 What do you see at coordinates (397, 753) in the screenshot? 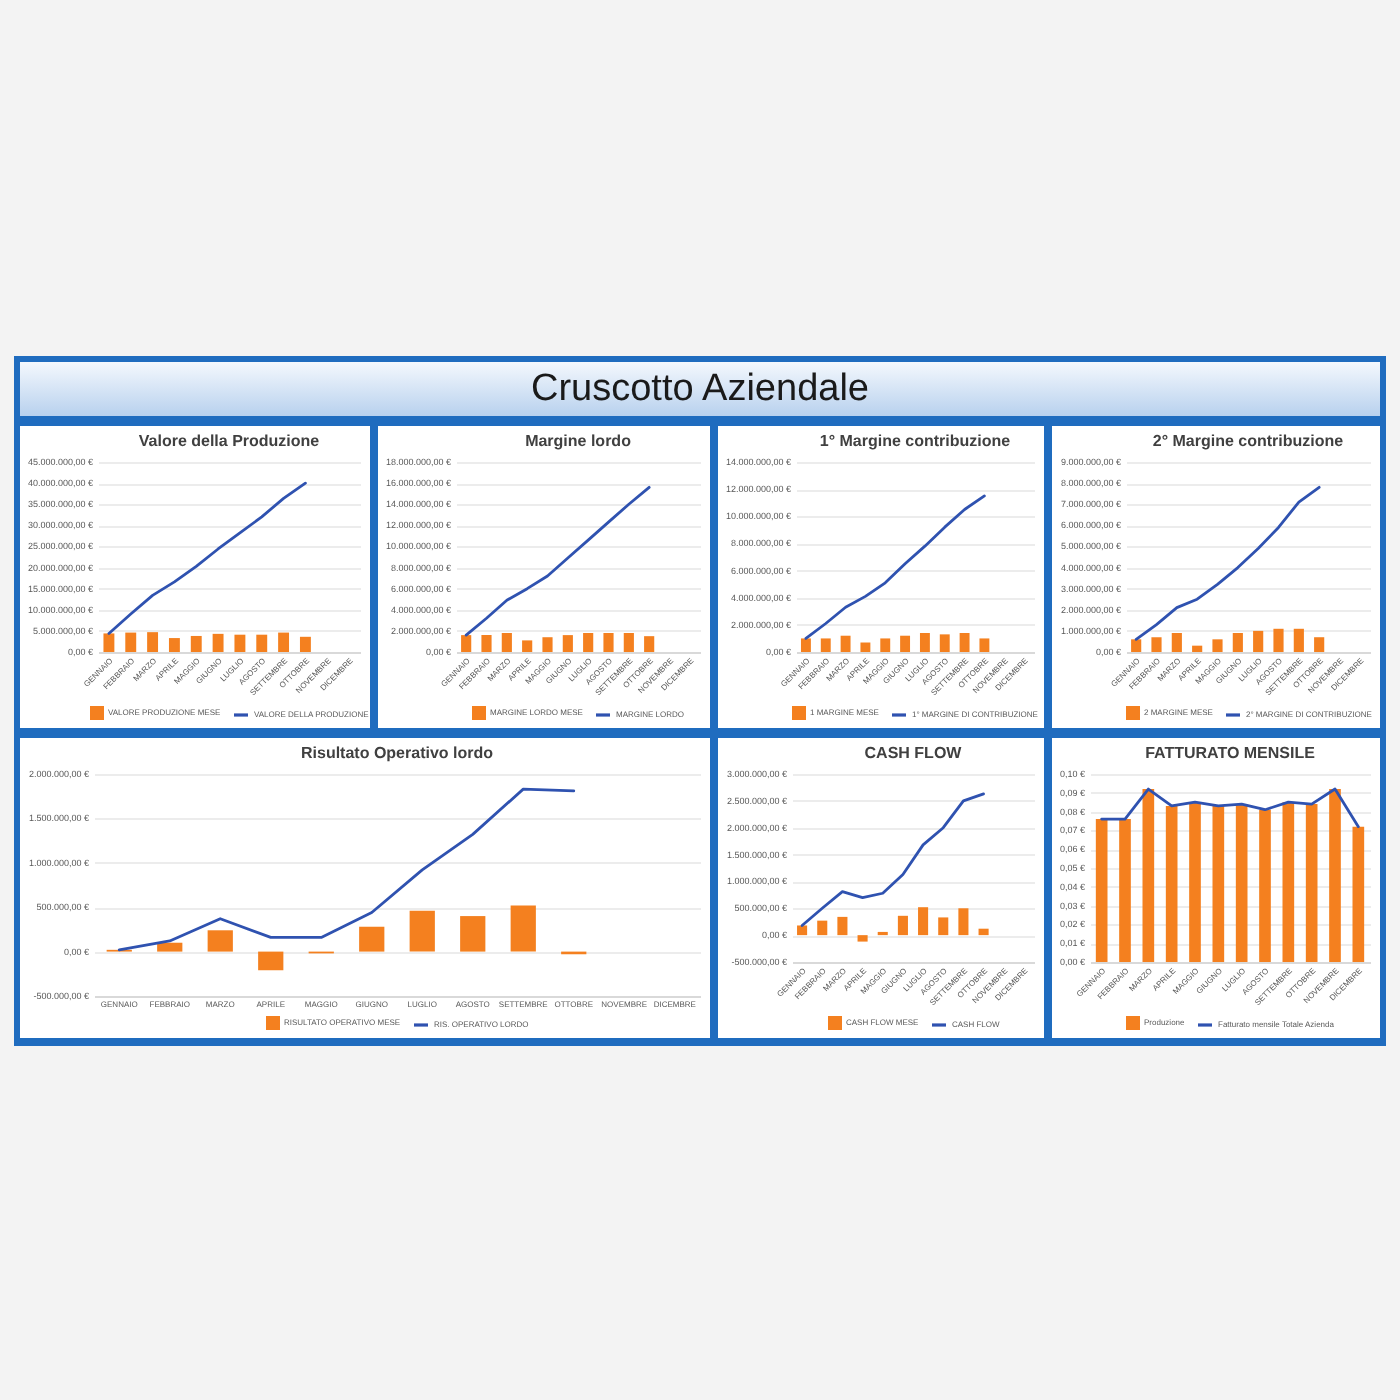
I see `chart-title: Risultato Operativo lordo` at bounding box center [397, 753].